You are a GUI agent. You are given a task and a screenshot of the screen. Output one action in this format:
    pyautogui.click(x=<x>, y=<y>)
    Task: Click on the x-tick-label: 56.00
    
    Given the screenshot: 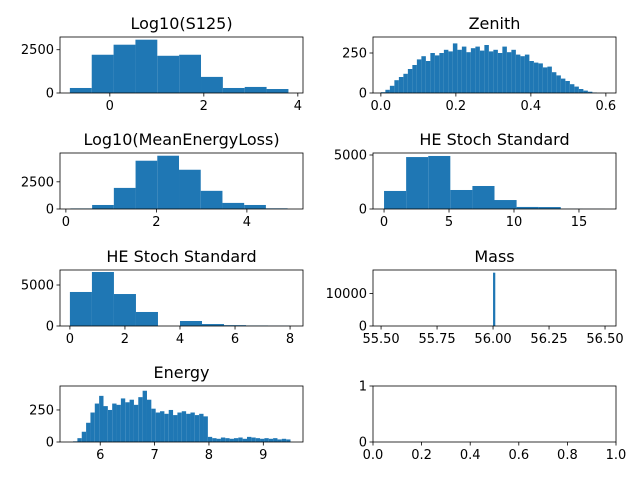 What is the action you would take?
    pyautogui.click(x=492, y=339)
    